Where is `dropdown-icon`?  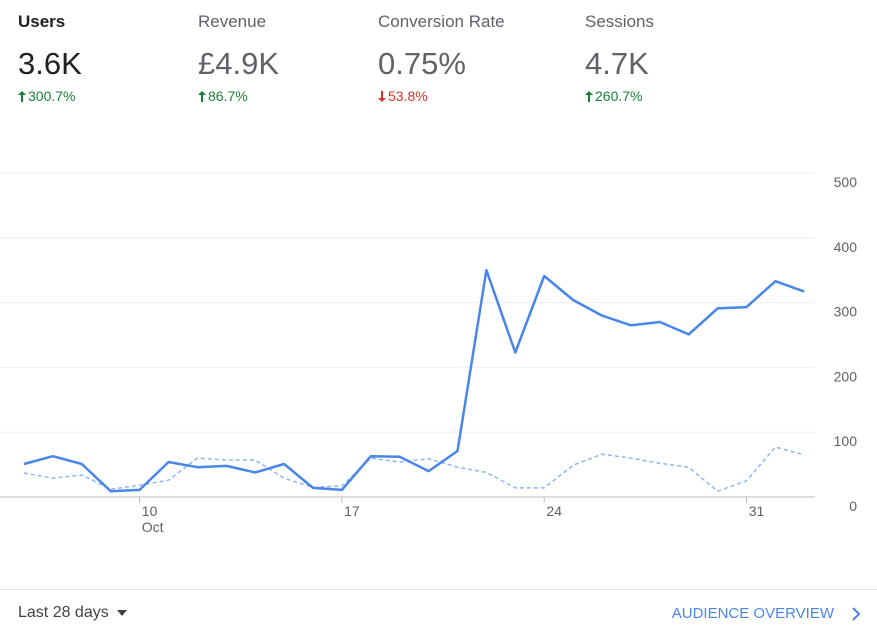 dropdown-icon is located at coordinates (121, 613).